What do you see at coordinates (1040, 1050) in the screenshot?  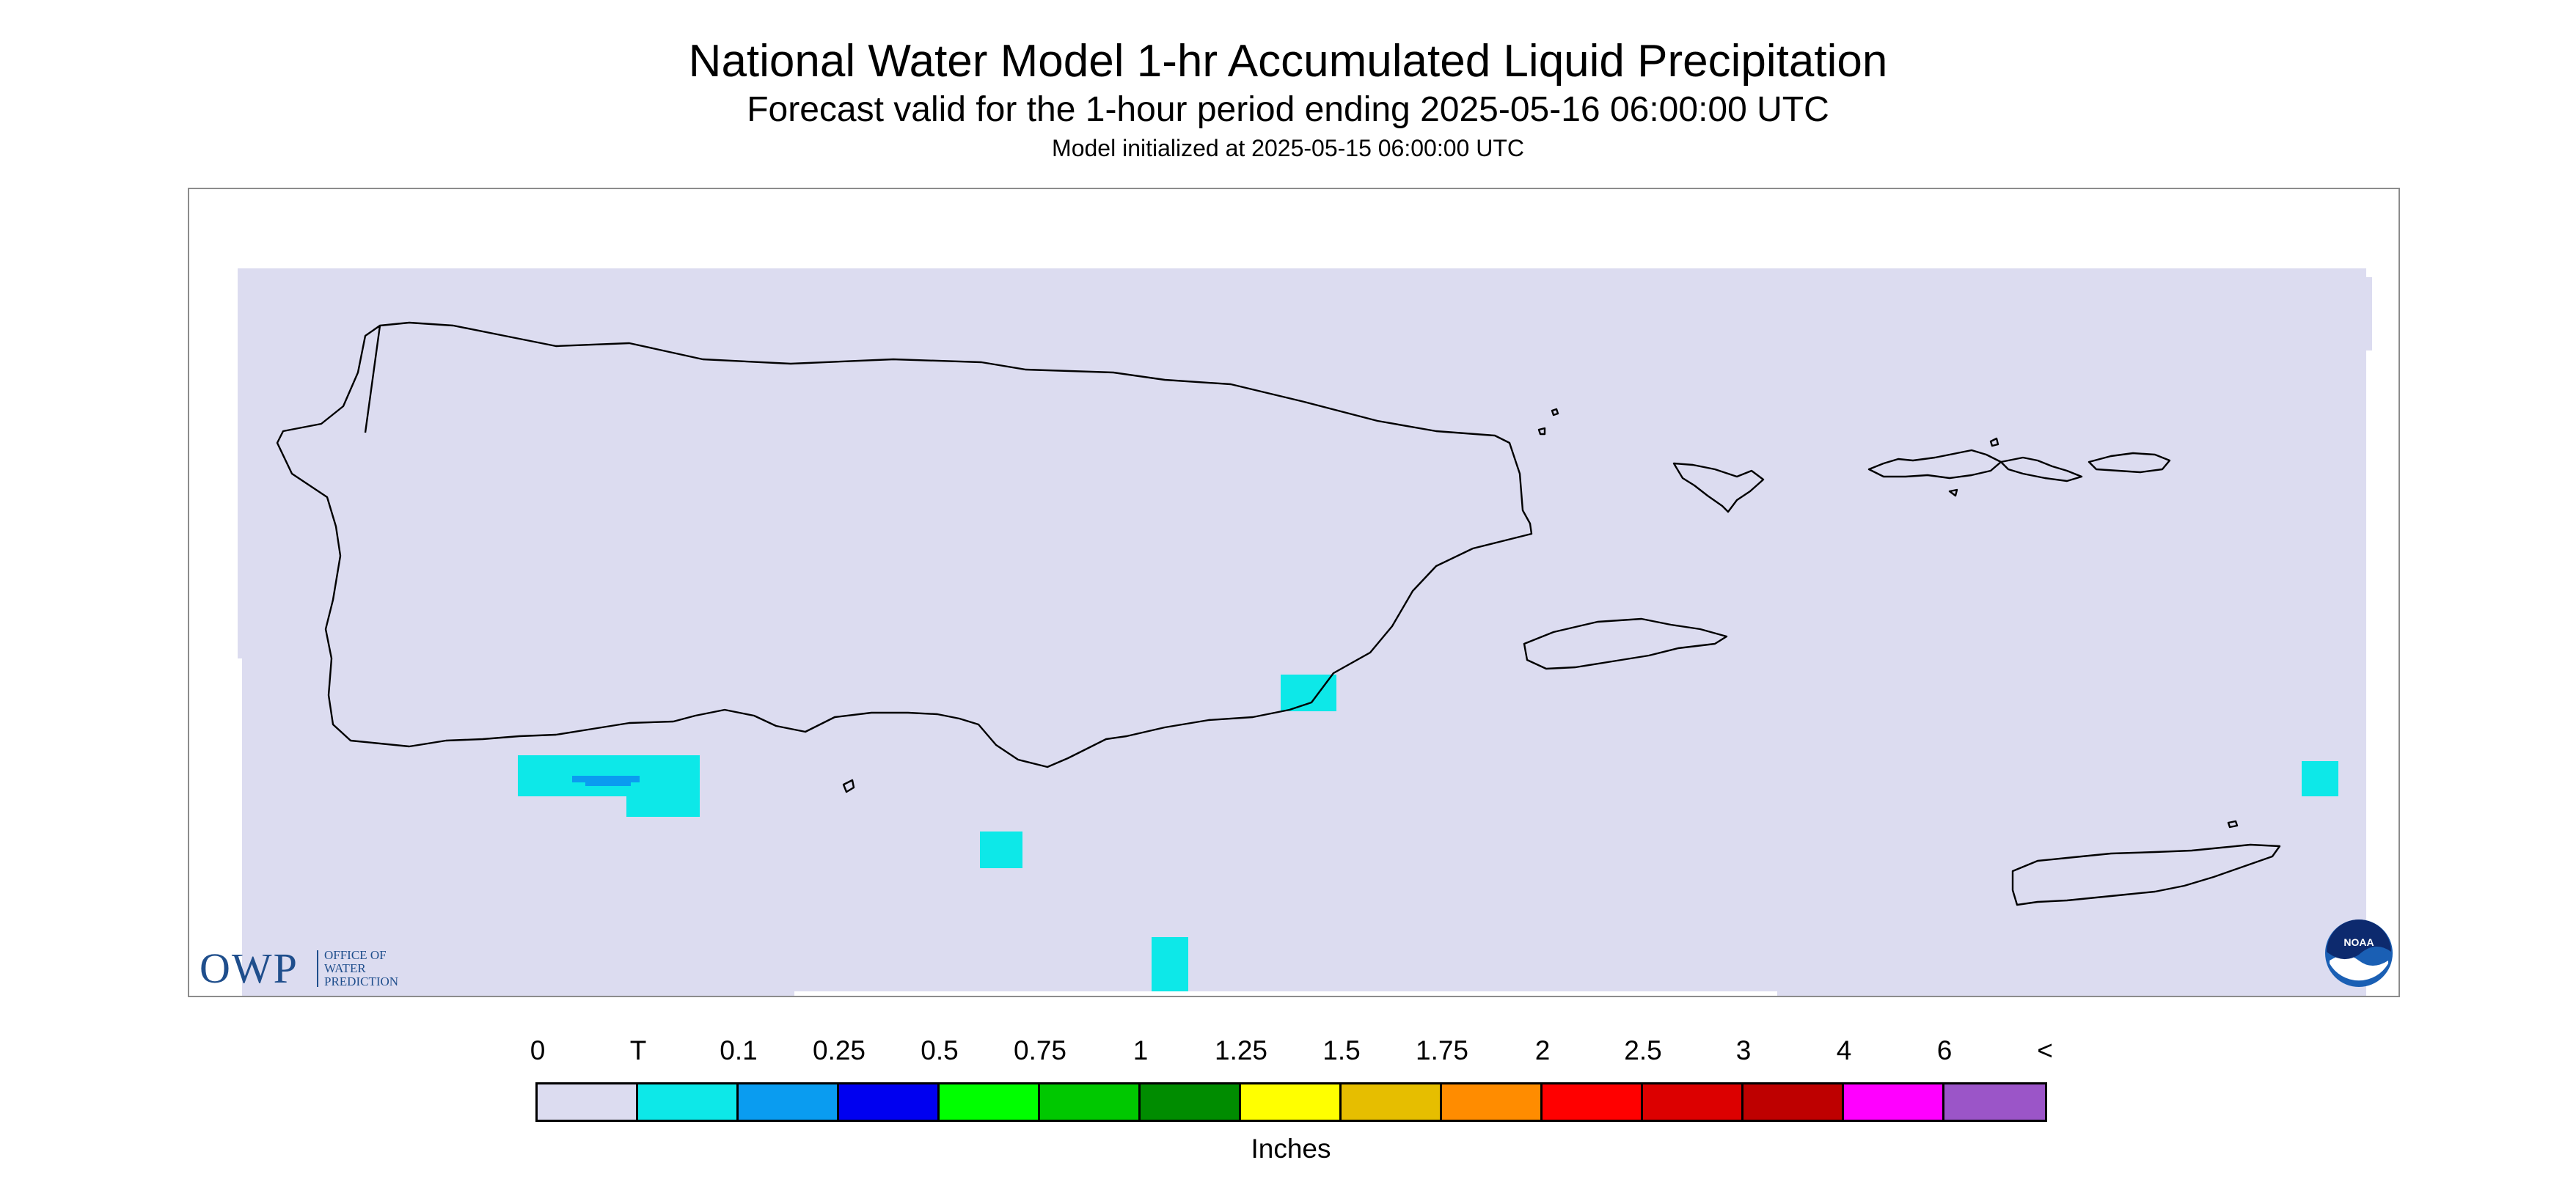 I see `legend-tick-label: 0.75` at bounding box center [1040, 1050].